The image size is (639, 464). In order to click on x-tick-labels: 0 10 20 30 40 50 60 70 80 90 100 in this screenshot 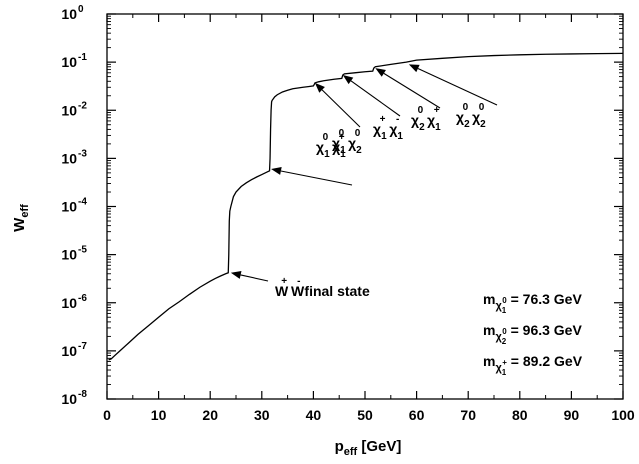, I will do `click(369, 415)`.